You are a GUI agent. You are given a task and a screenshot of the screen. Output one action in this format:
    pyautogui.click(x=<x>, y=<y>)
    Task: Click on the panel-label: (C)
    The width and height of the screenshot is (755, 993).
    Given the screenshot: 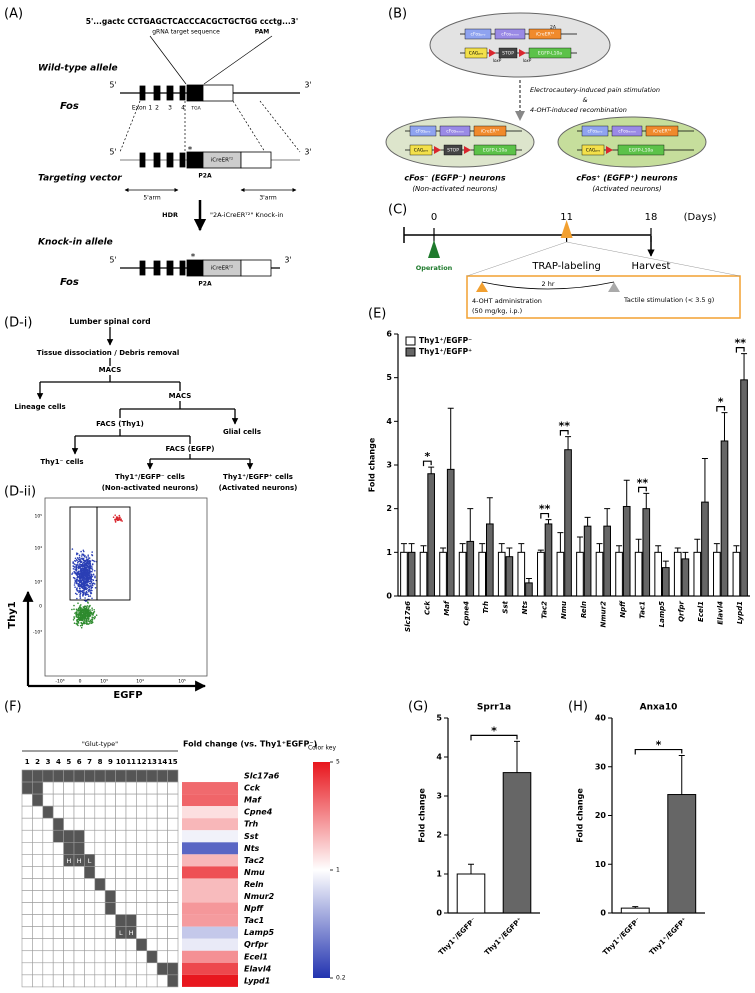 What is the action you would take?
    pyautogui.click(x=397, y=210)
    